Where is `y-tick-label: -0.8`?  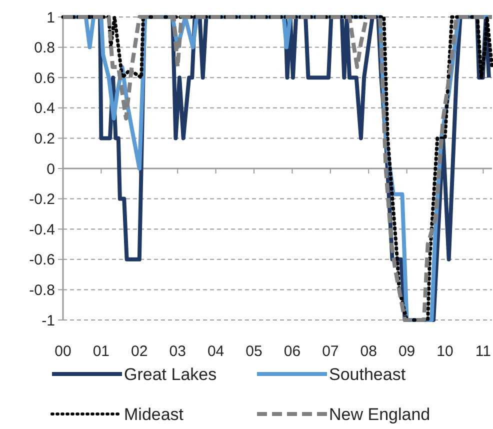
y-tick-label: -0.8 is located at coordinates (42, 290).